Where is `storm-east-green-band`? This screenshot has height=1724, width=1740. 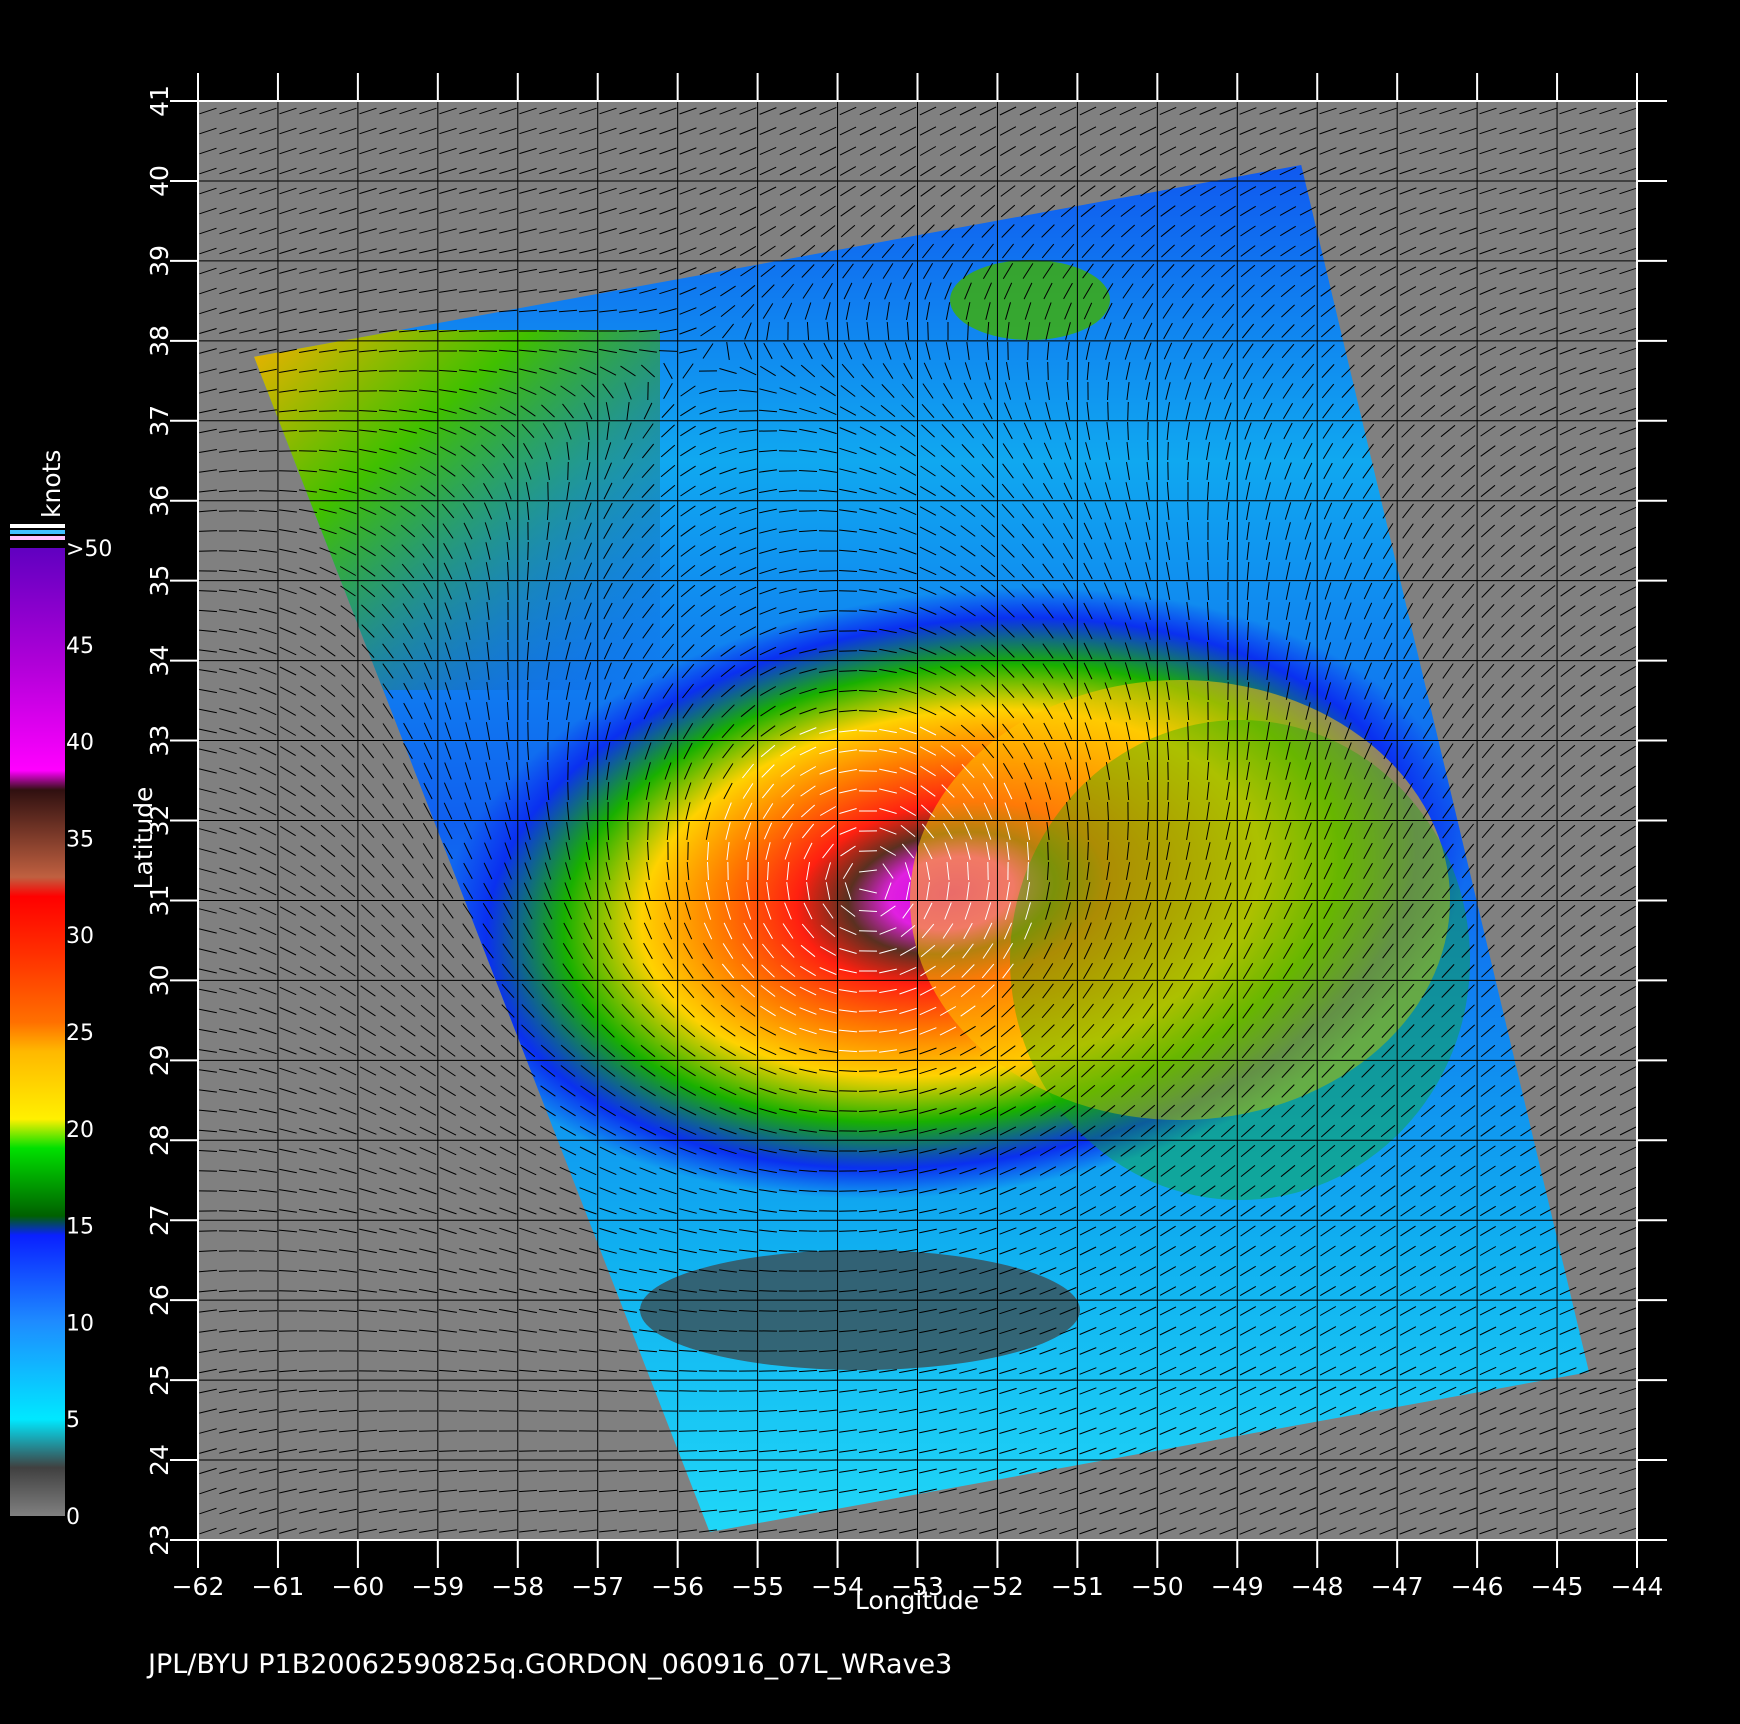 storm-east-green-band is located at coordinates (1240, 960).